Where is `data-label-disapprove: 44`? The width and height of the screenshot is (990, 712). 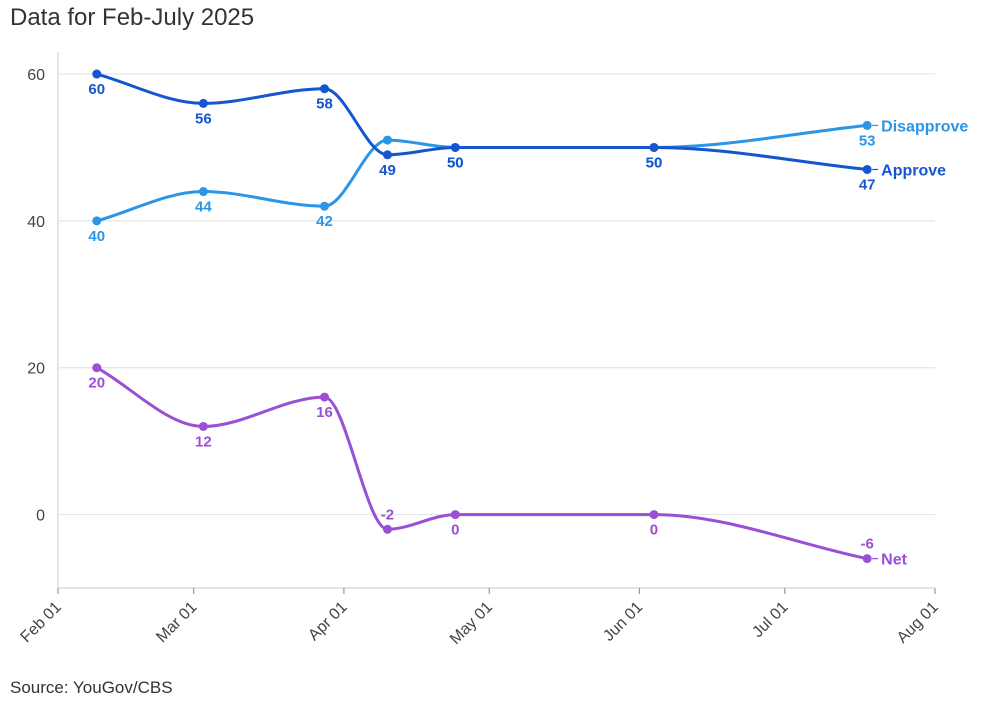 data-label-disapprove: 44 is located at coordinates (203, 207).